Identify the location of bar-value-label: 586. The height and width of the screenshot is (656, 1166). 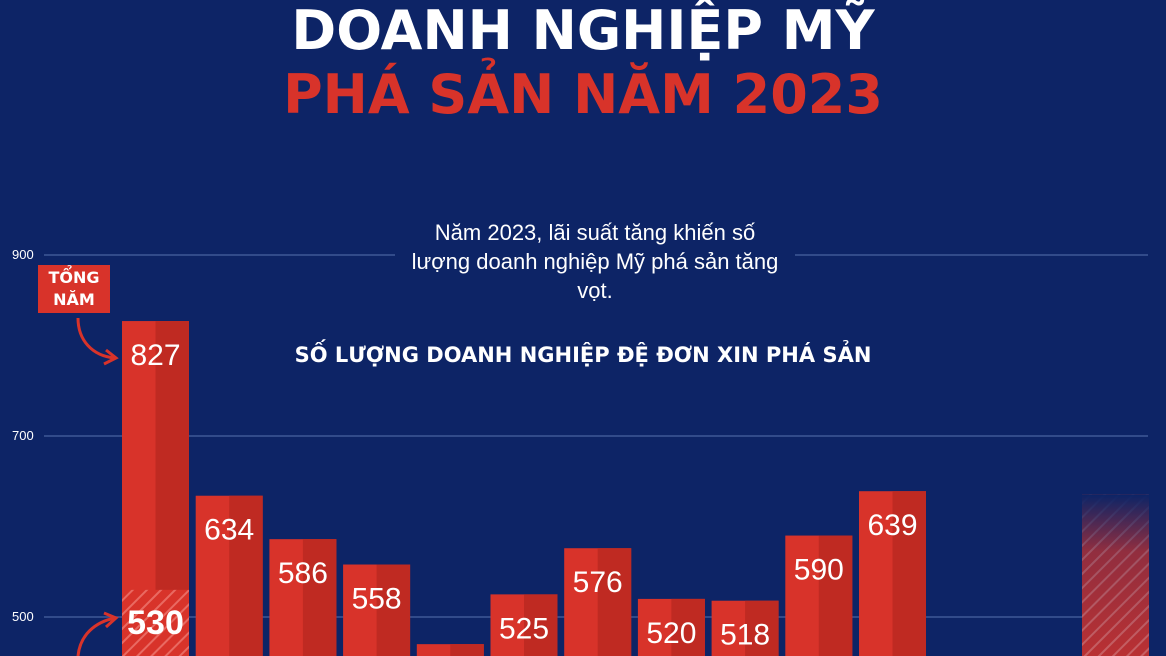
(303, 573).